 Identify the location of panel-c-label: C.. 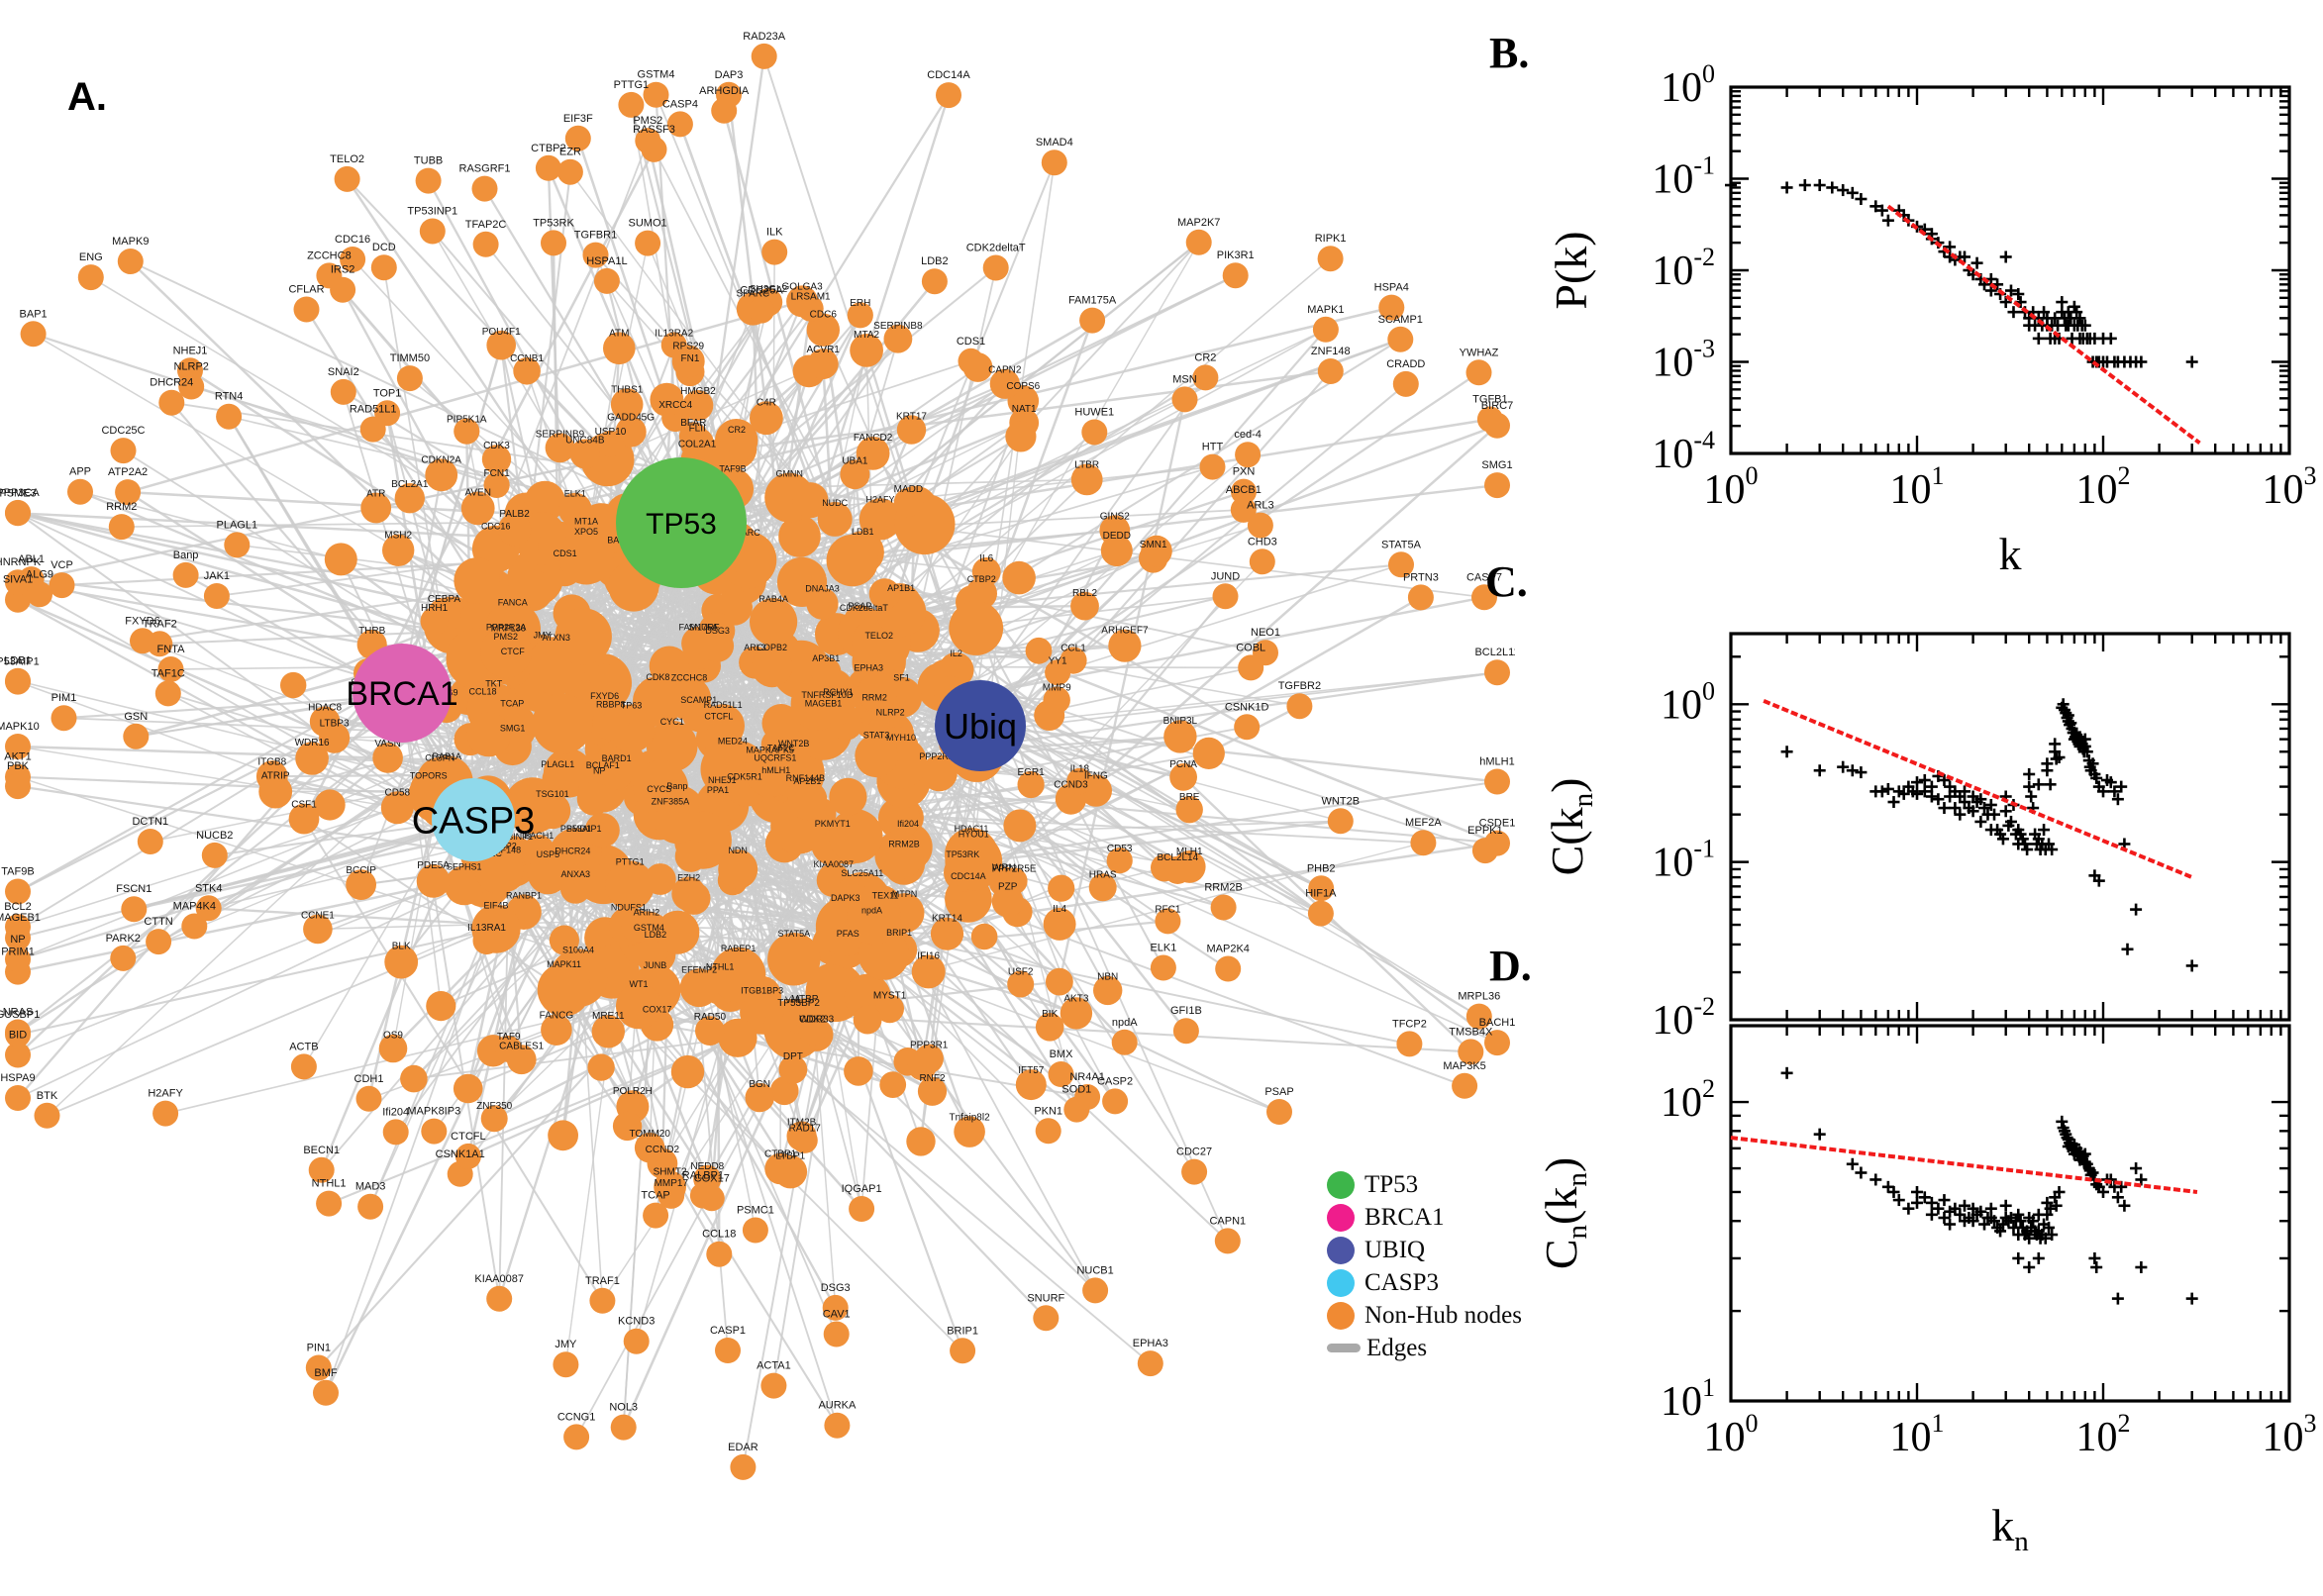
(1506, 581).